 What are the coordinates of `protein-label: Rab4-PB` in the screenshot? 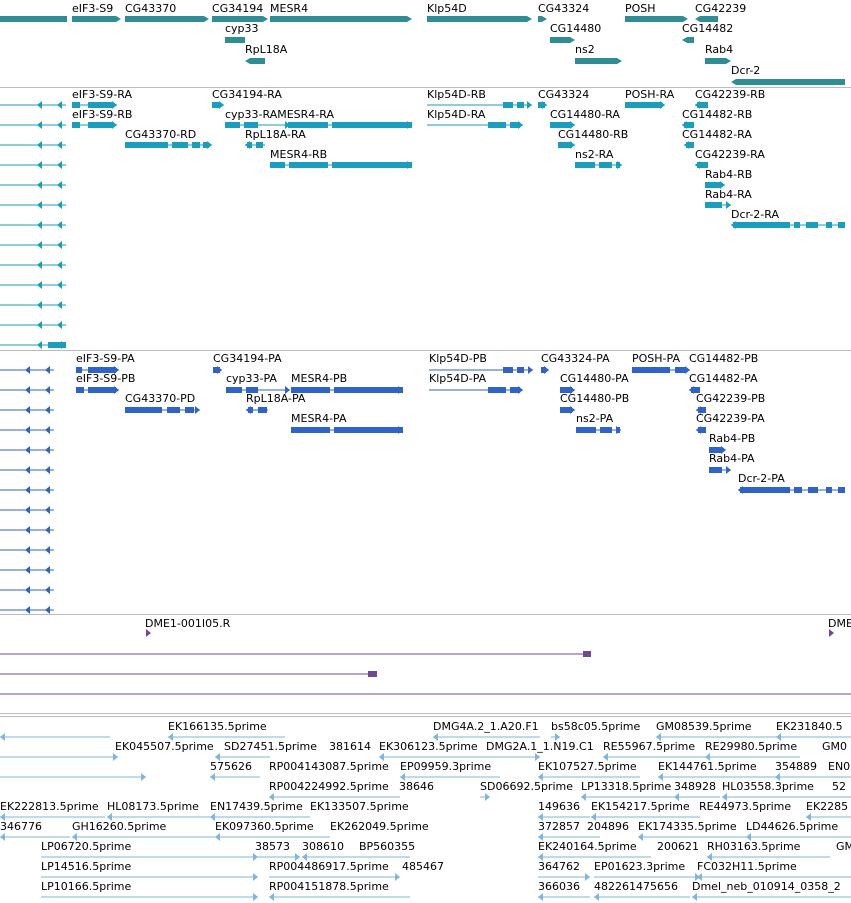 It's located at (732, 438).